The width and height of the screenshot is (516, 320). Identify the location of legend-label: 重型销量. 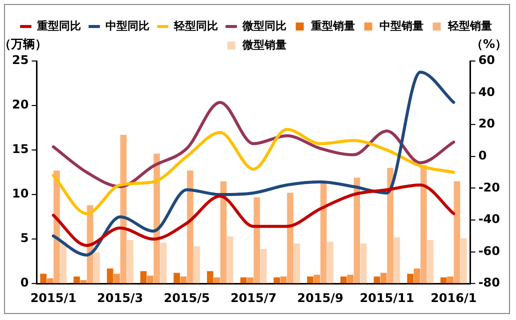
(332, 25).